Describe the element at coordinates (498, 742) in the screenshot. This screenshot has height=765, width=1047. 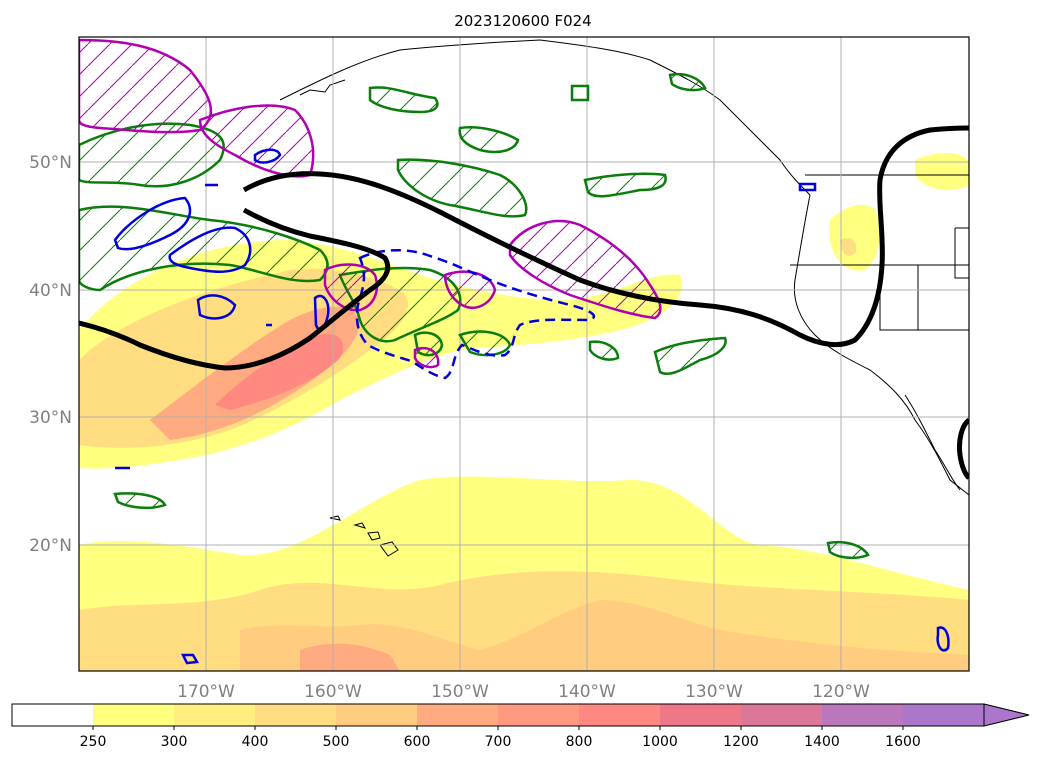
I see `colorbar-tick-label: 700` at that location.